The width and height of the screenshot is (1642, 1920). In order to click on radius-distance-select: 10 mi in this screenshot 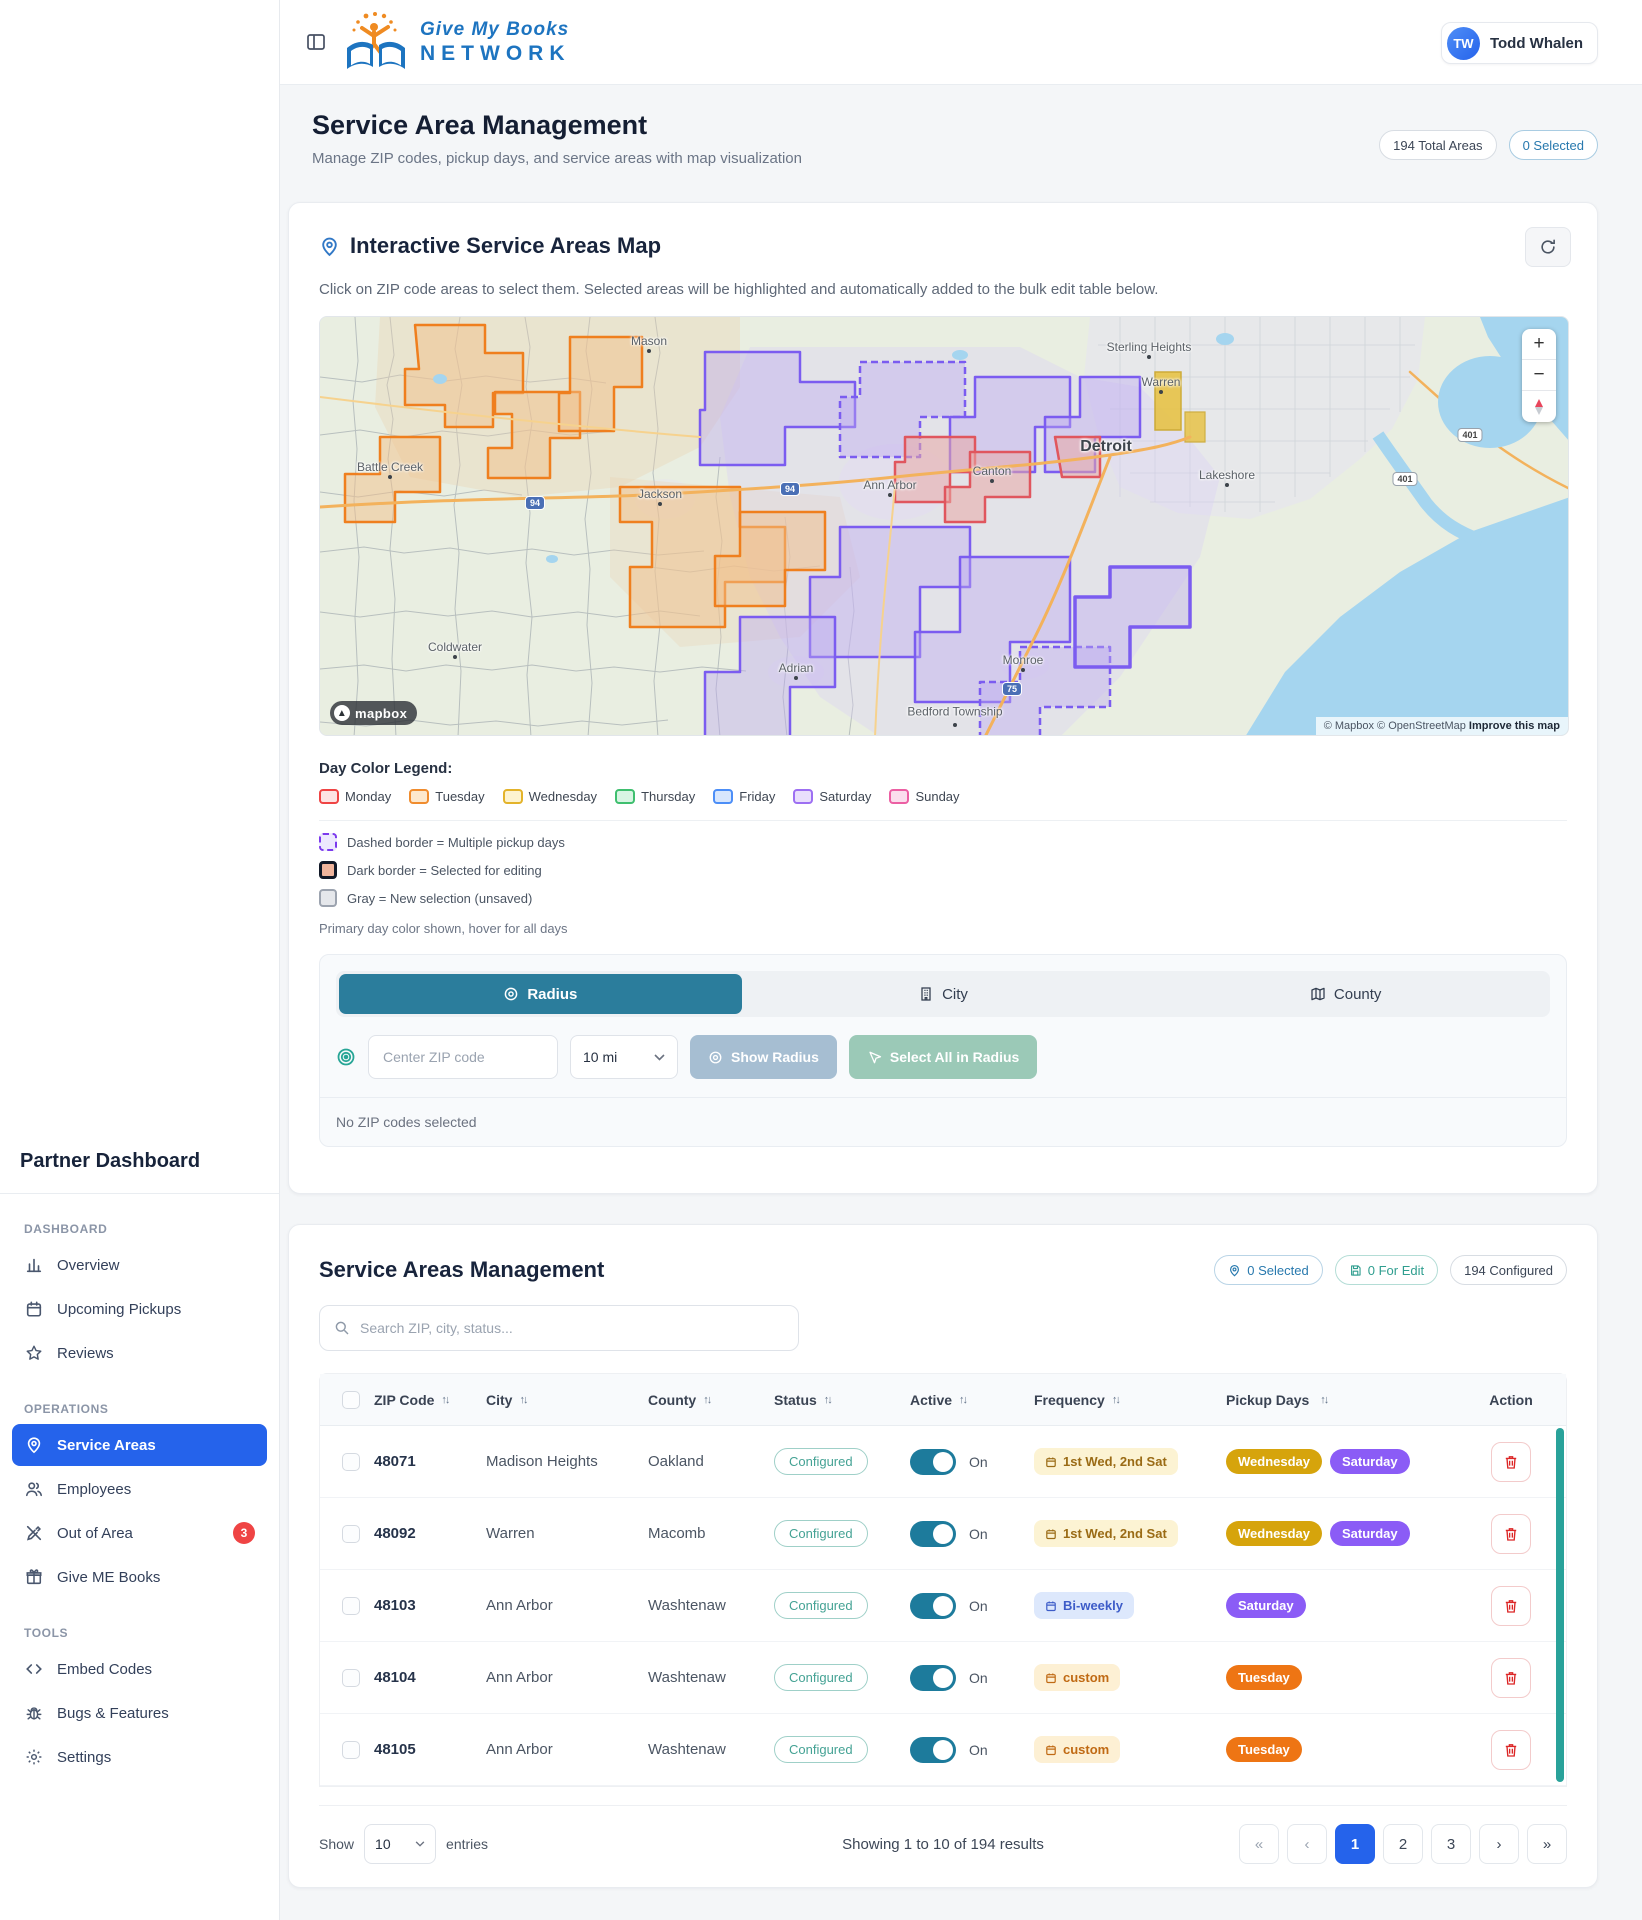, I will do `click(624, 1057)`.